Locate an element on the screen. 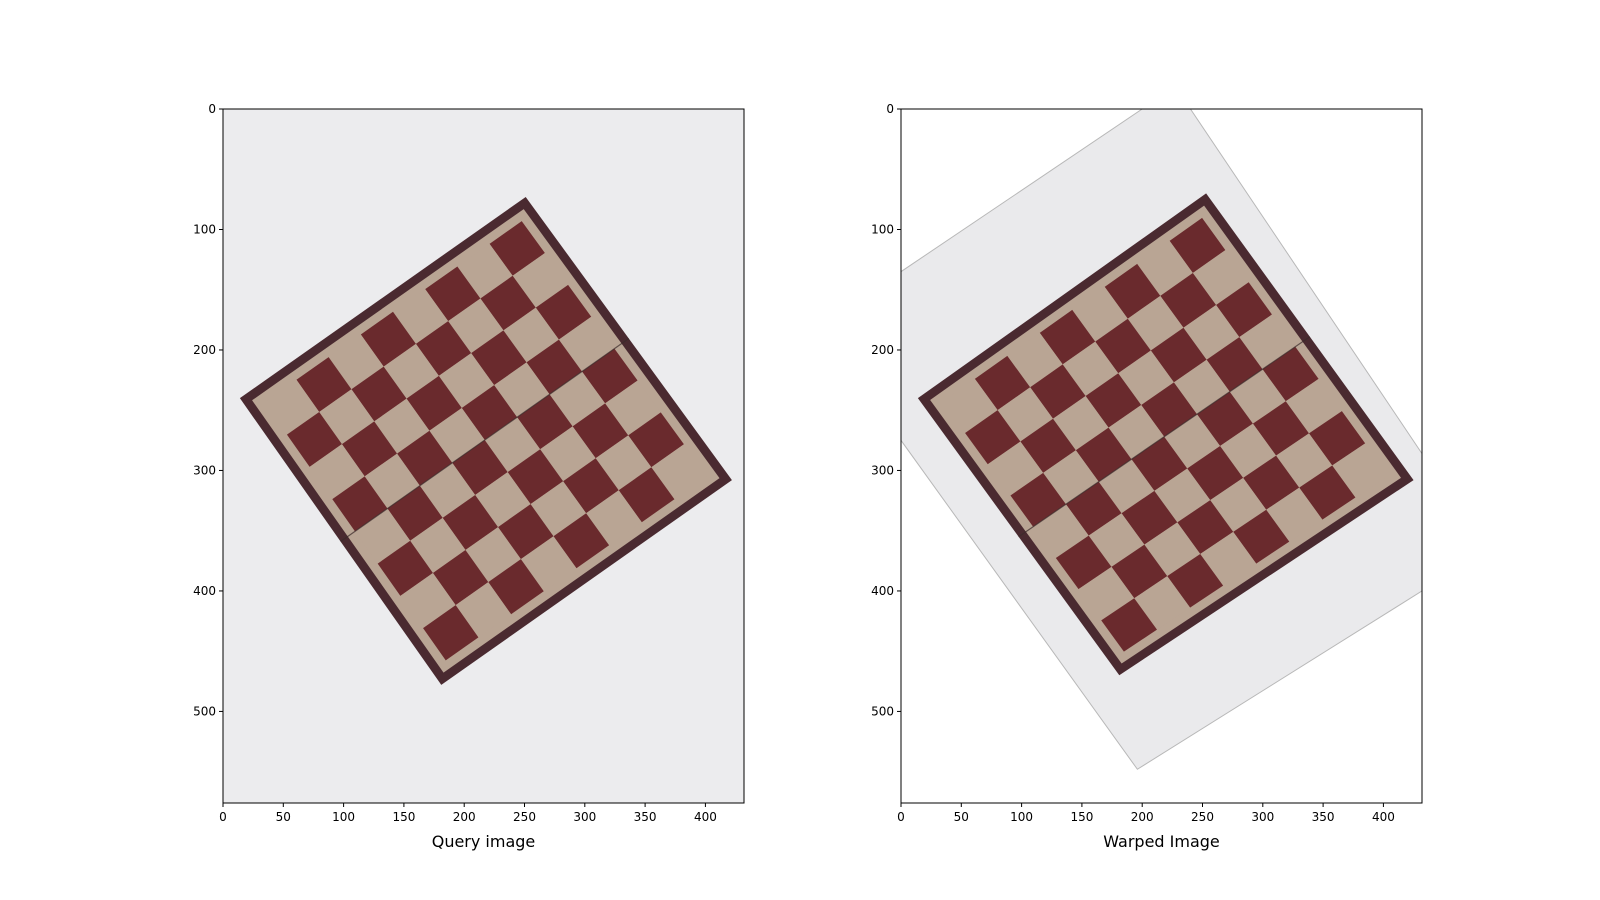 This screenshot has width=1600, height=900. warped-y-tick-label: 300 is located at coordinates (882, 470).